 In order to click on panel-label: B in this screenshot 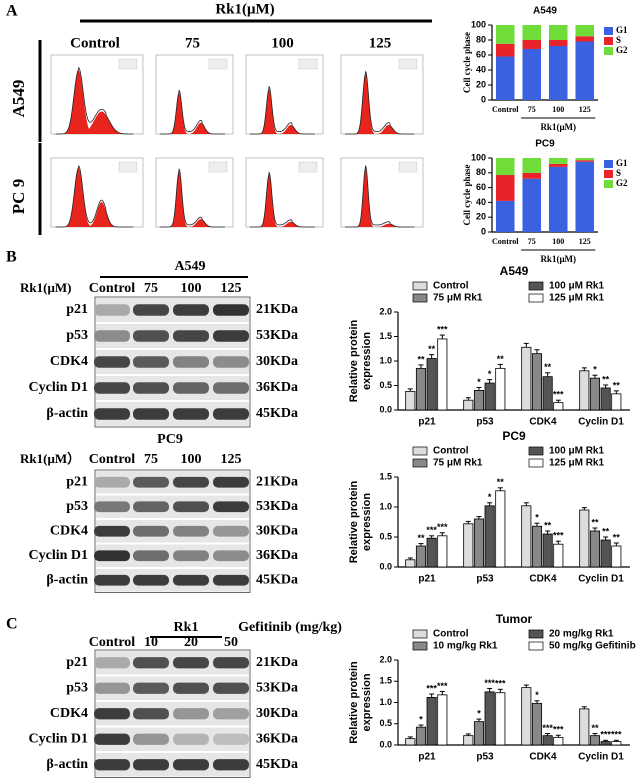, I will do `click(11, 257)`.